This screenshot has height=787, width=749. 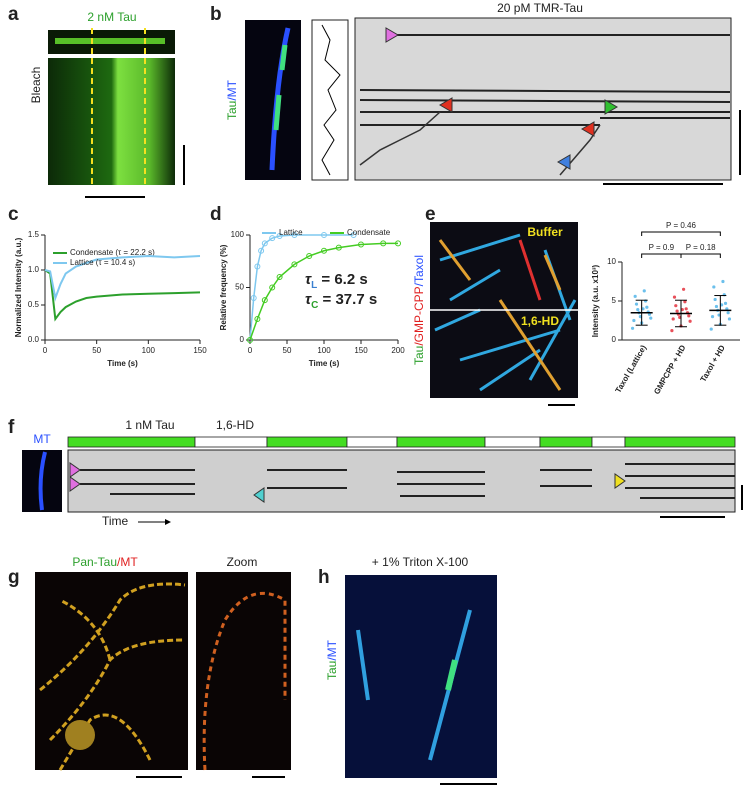 What do you see at coordinates (223, 287) in the screenshot?
I see `y-axis-label: Relative frequency (%)` at bounding box center [223, 287].